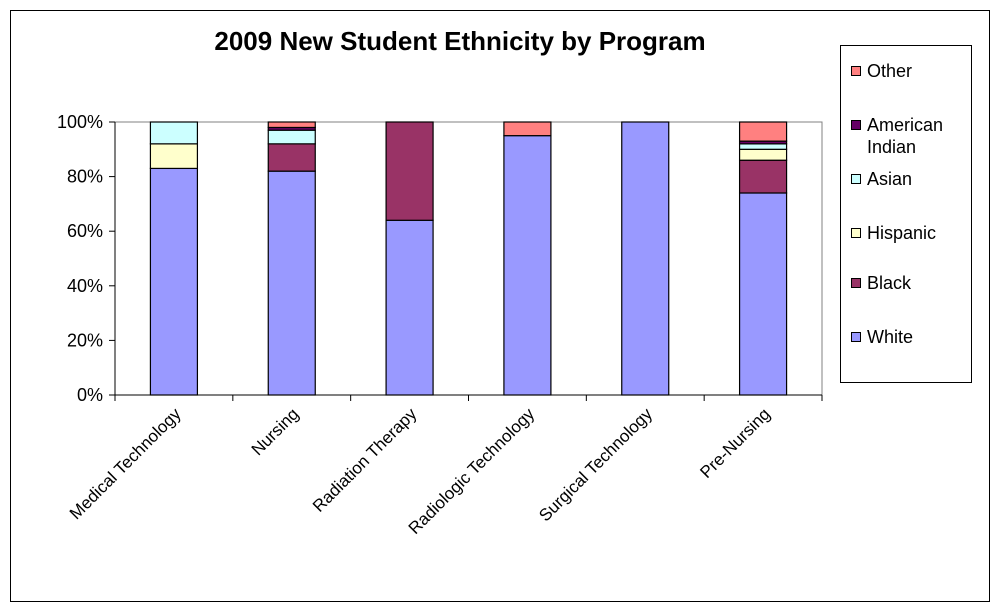 The image size is (994, 607). What do you see at coordinates (890, 71) in the screenshot?
I see `legend-label: Other` at bounding box center [890, 71].